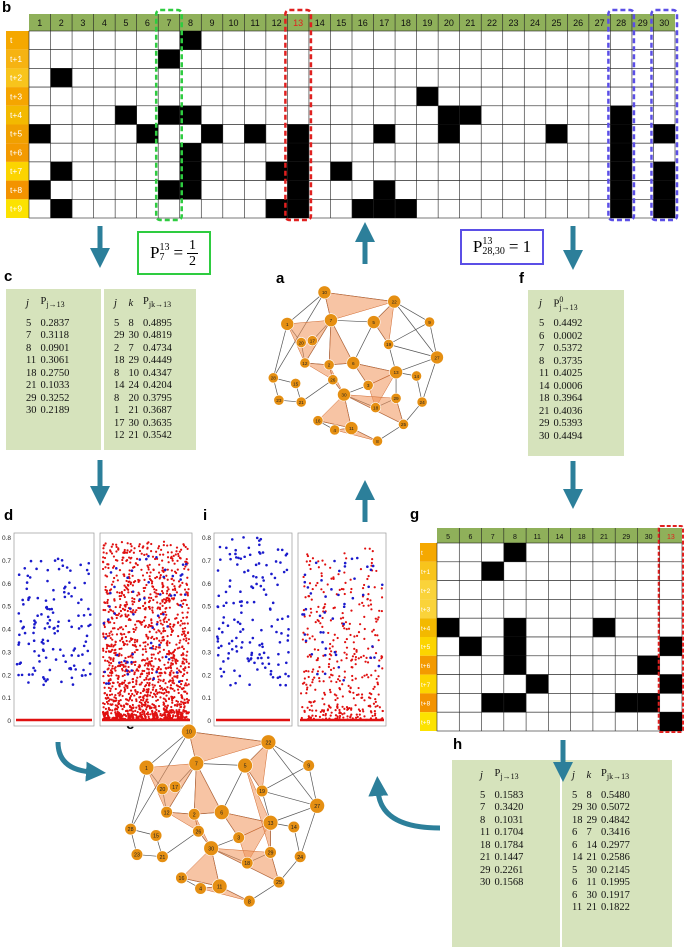 This screenshot has width=685, height=947. What do you see at coordinates (568, 423) in the screenshot?
I see `table-cell: 0.5393` at bounding box center [568, 423].